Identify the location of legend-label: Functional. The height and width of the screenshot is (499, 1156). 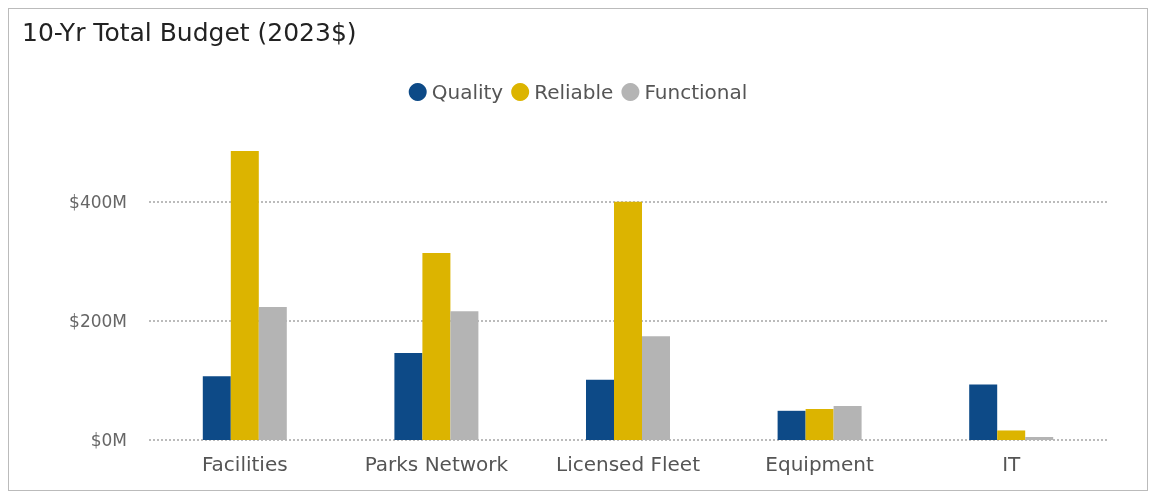
(696, 92).